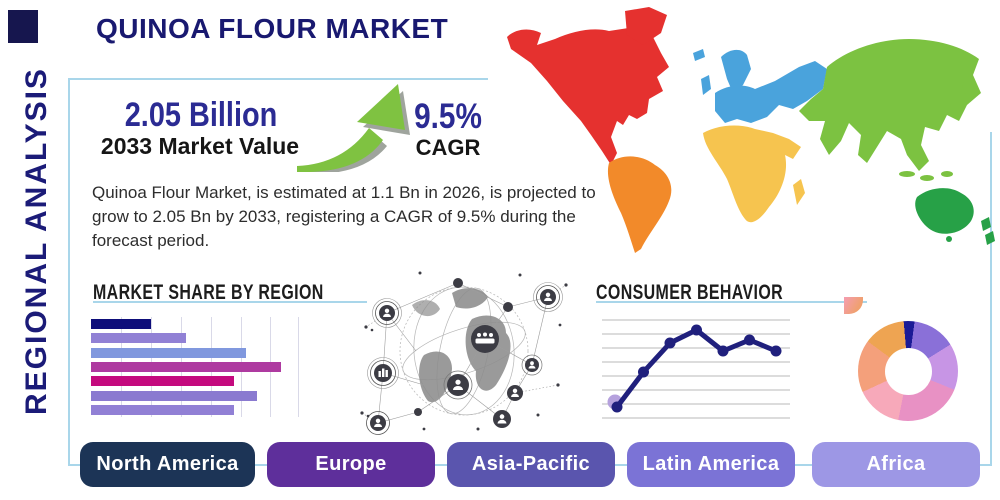  I want to click on market-share-bar-chart, so click(197, 366).